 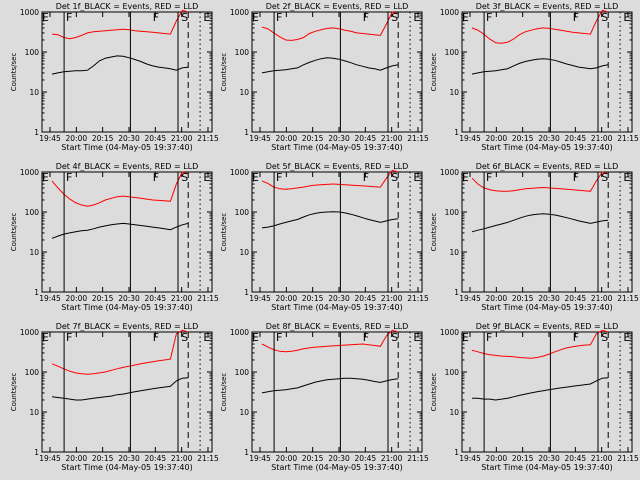 I want to click on chart-title: Det 2f_BLACK = Events, RED = LLD, so click(x=337, y=6).